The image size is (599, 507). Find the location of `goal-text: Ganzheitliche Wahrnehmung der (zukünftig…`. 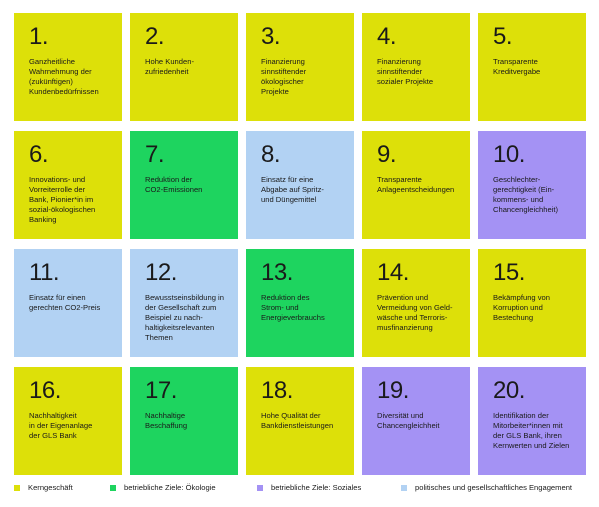

goal-text: Ganzheitliche Wahrnehmung der (zukünftig… is located at coordinates (64, 76).